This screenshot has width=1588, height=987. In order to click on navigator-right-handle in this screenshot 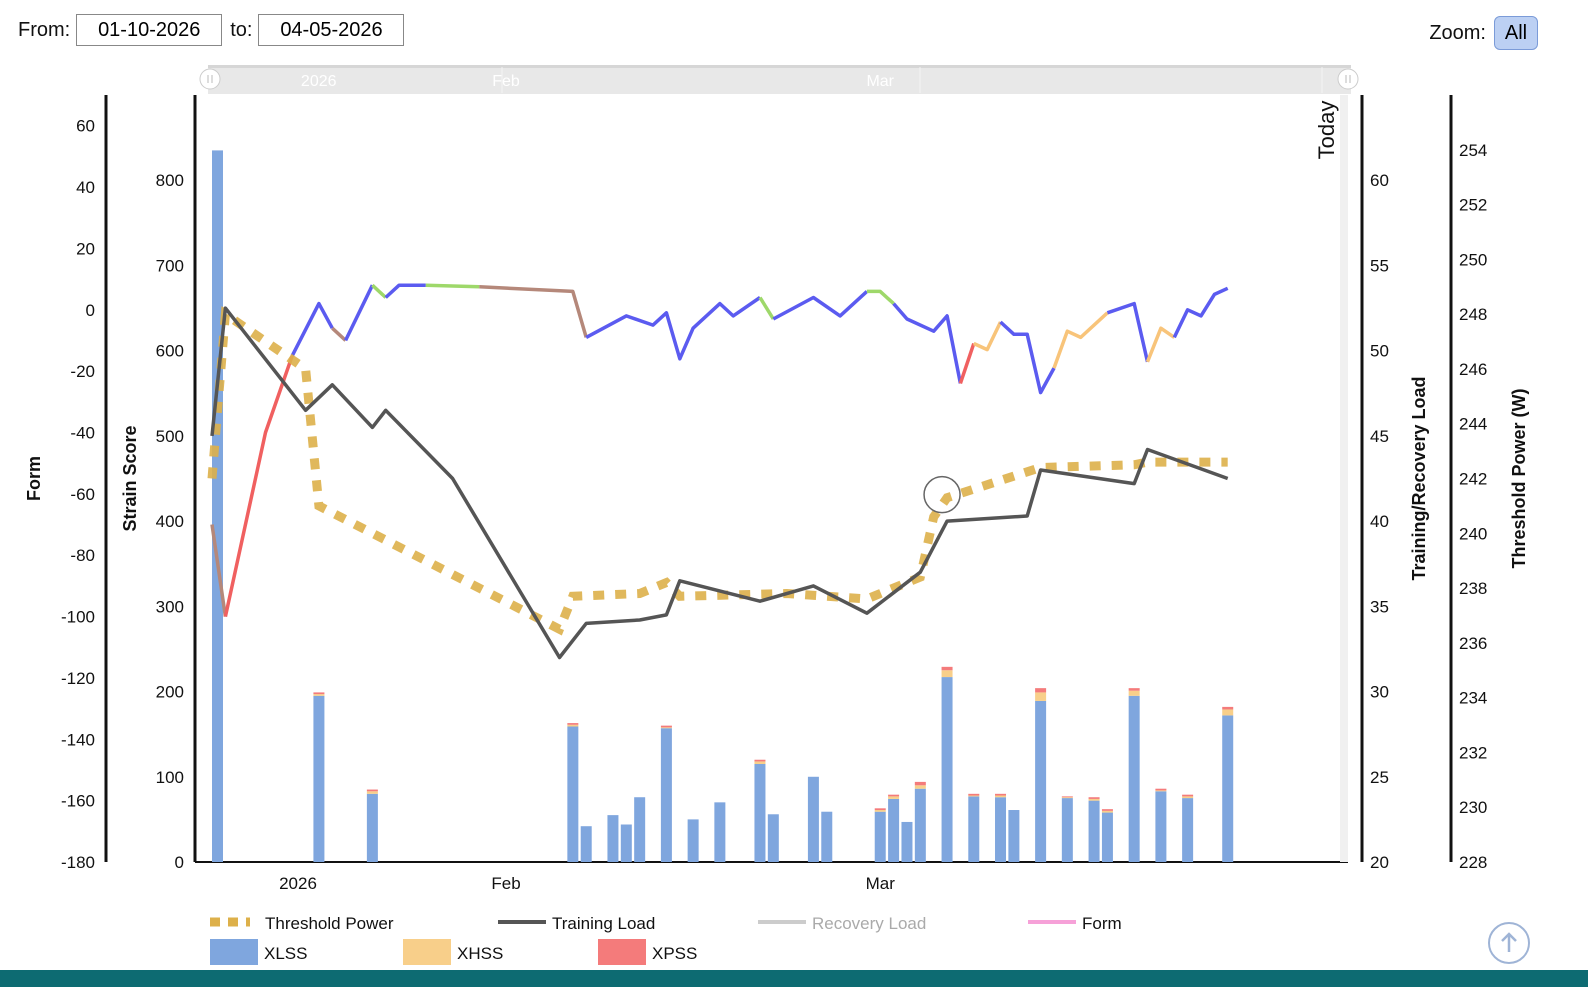, I will do `click(1348, 79)`.